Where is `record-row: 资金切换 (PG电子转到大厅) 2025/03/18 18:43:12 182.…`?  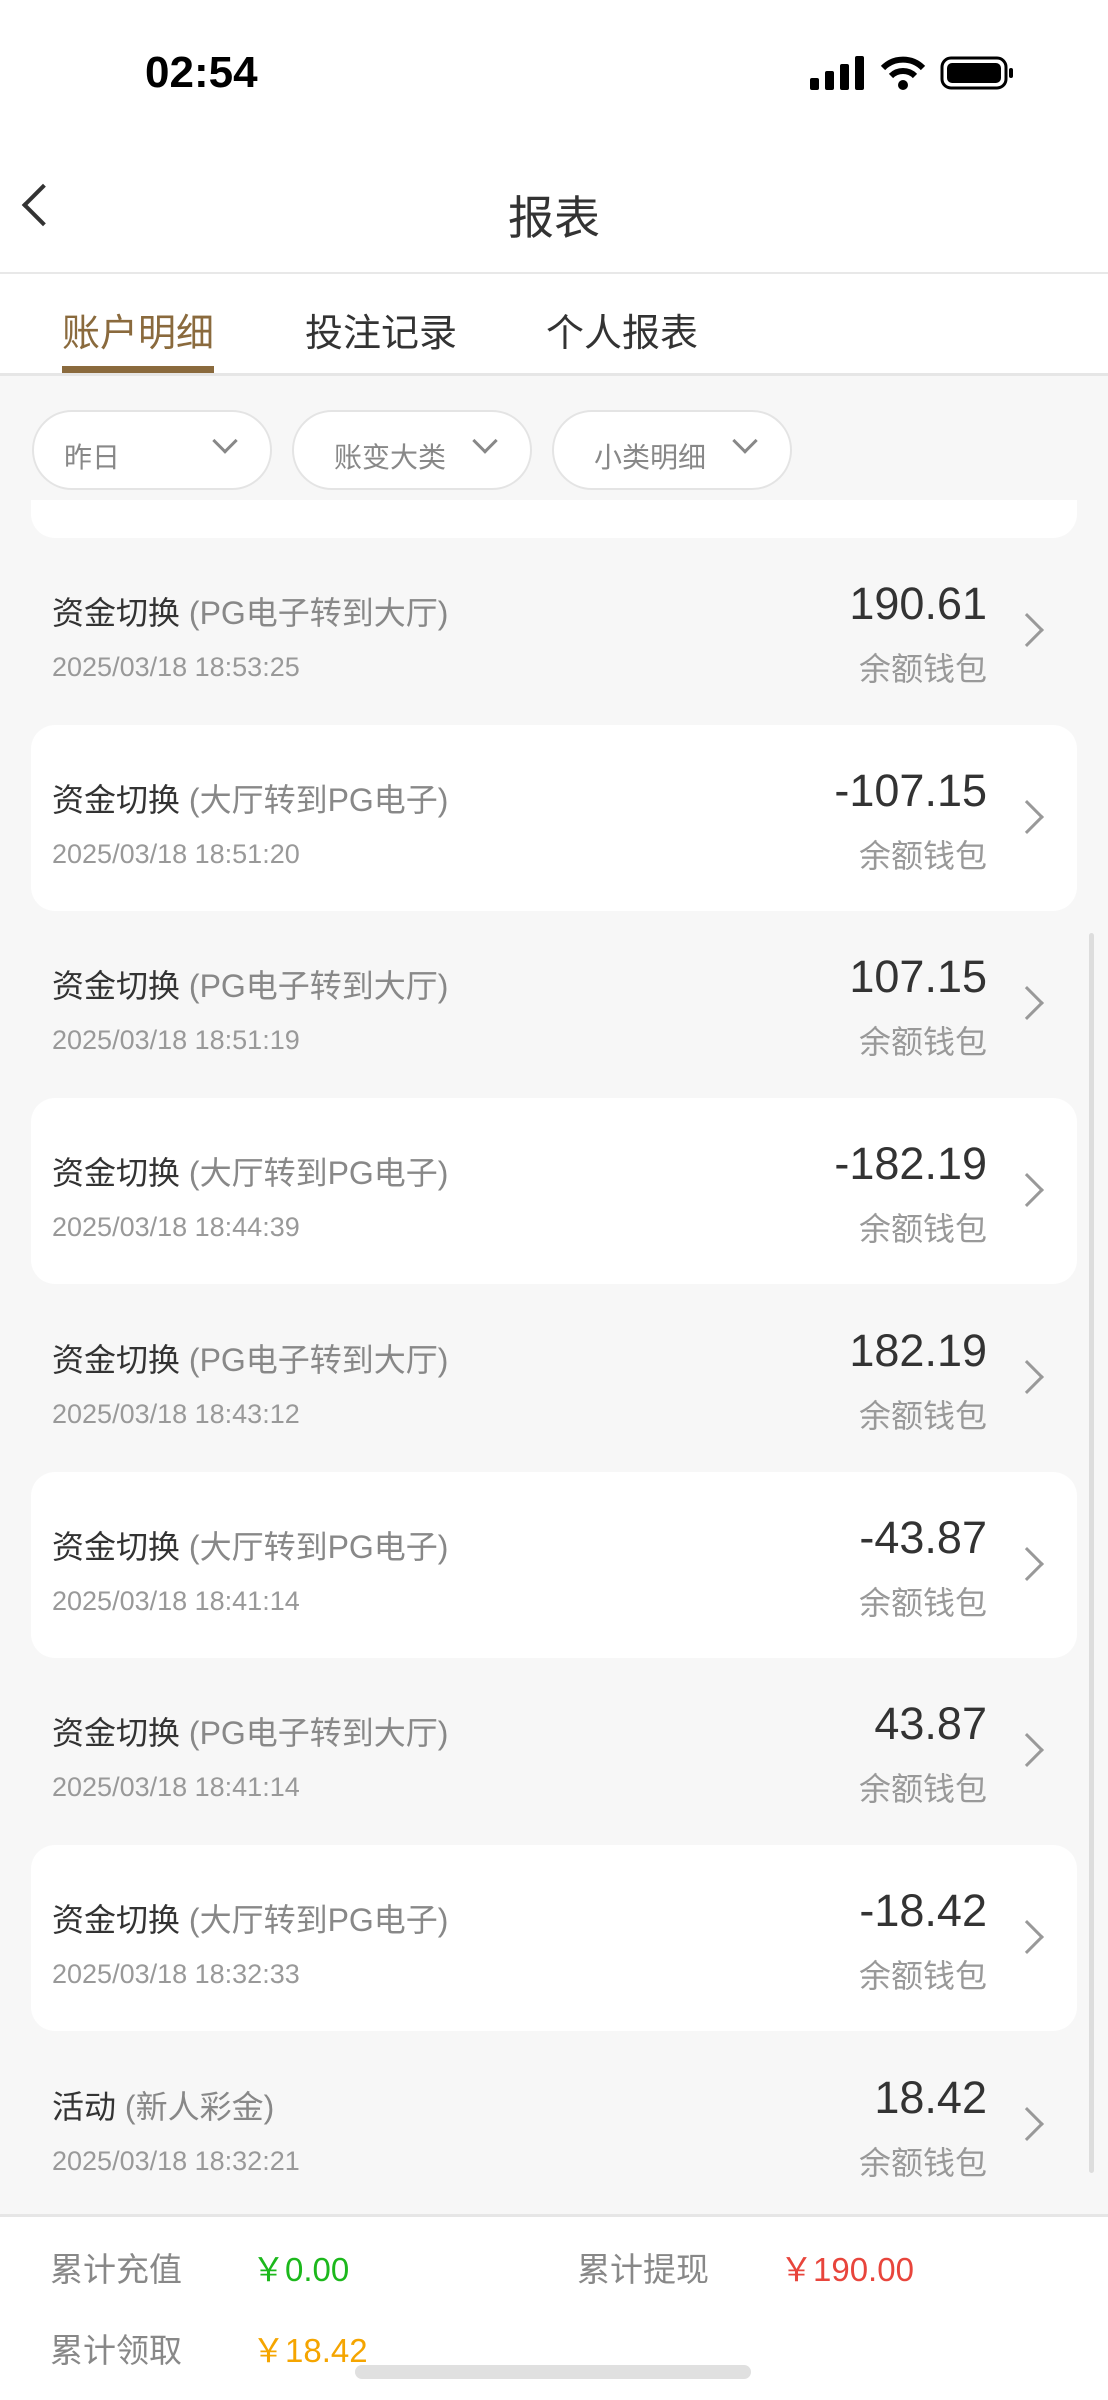 record-row: 资金切换 (PG电子转到大厅) 2025/03/18 18:43:12 182.… is located at coordinates (554, 1378).